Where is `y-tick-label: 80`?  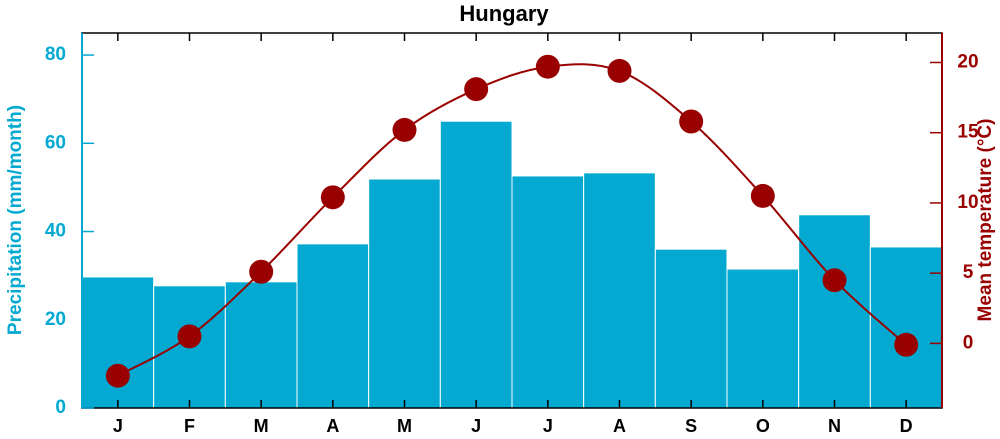 y-tick-label: 80 is located at coordinates (55, 54).